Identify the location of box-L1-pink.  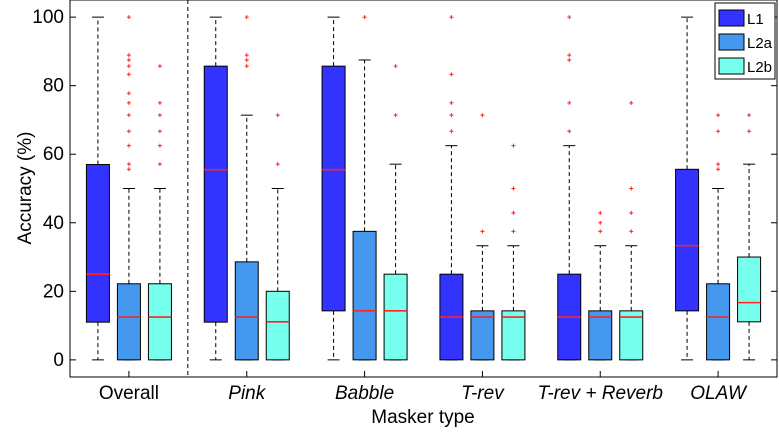
(215, 188).